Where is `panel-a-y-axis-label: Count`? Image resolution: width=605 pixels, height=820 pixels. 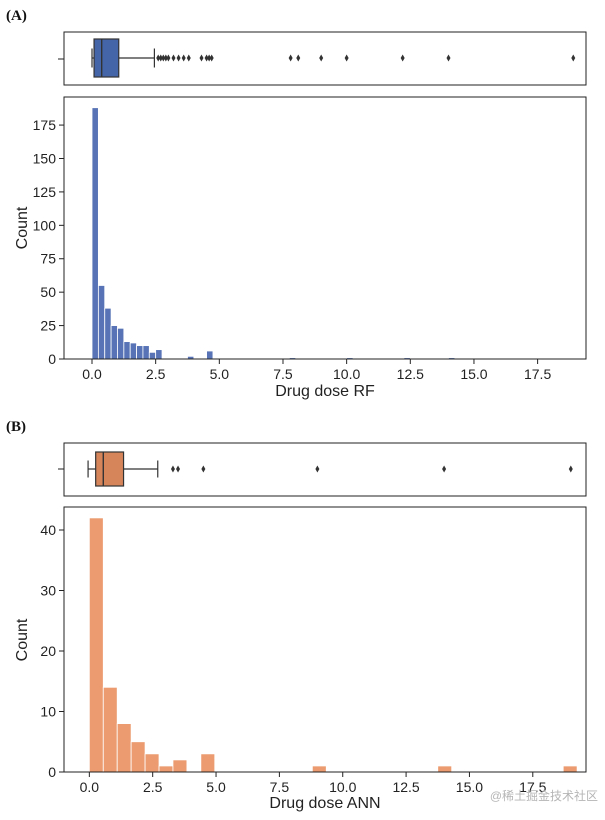 panel-a-y-axis-label: Count is located at coordinates (22, 227).